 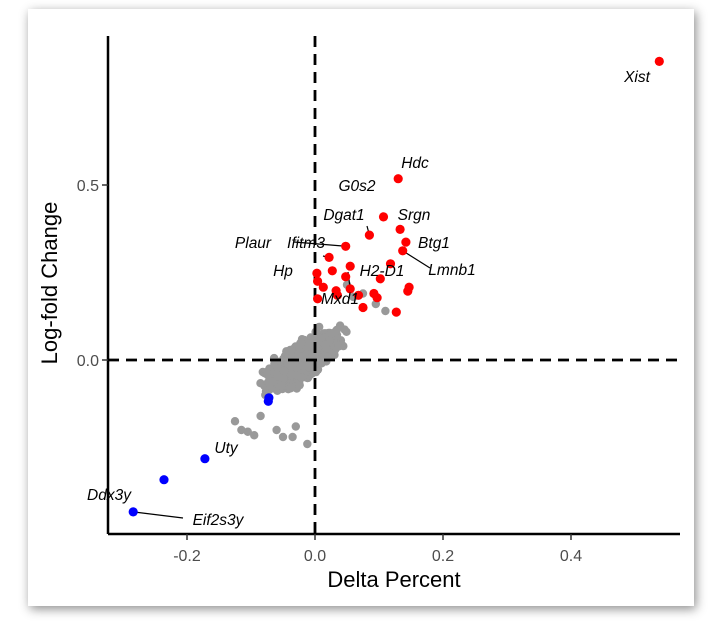 What do you see at coordinates (88, 361) in the screenshot?
I see `y-tick-label: 0.0` at bounding box center [88, 361].